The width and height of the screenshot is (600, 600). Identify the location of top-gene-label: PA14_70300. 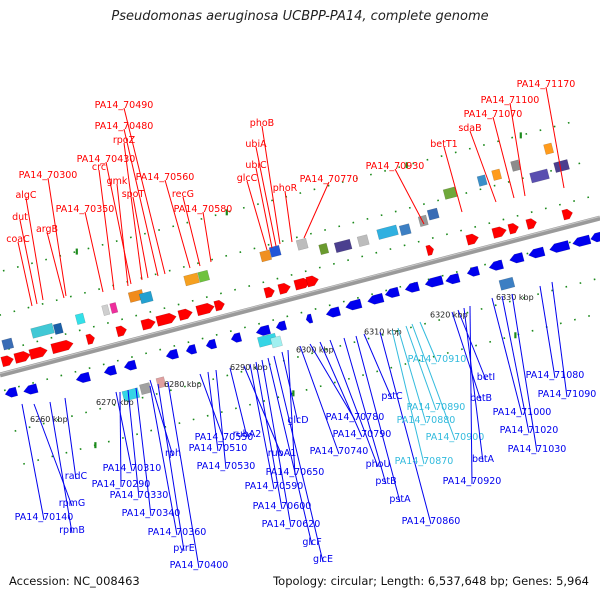
(48, 175).